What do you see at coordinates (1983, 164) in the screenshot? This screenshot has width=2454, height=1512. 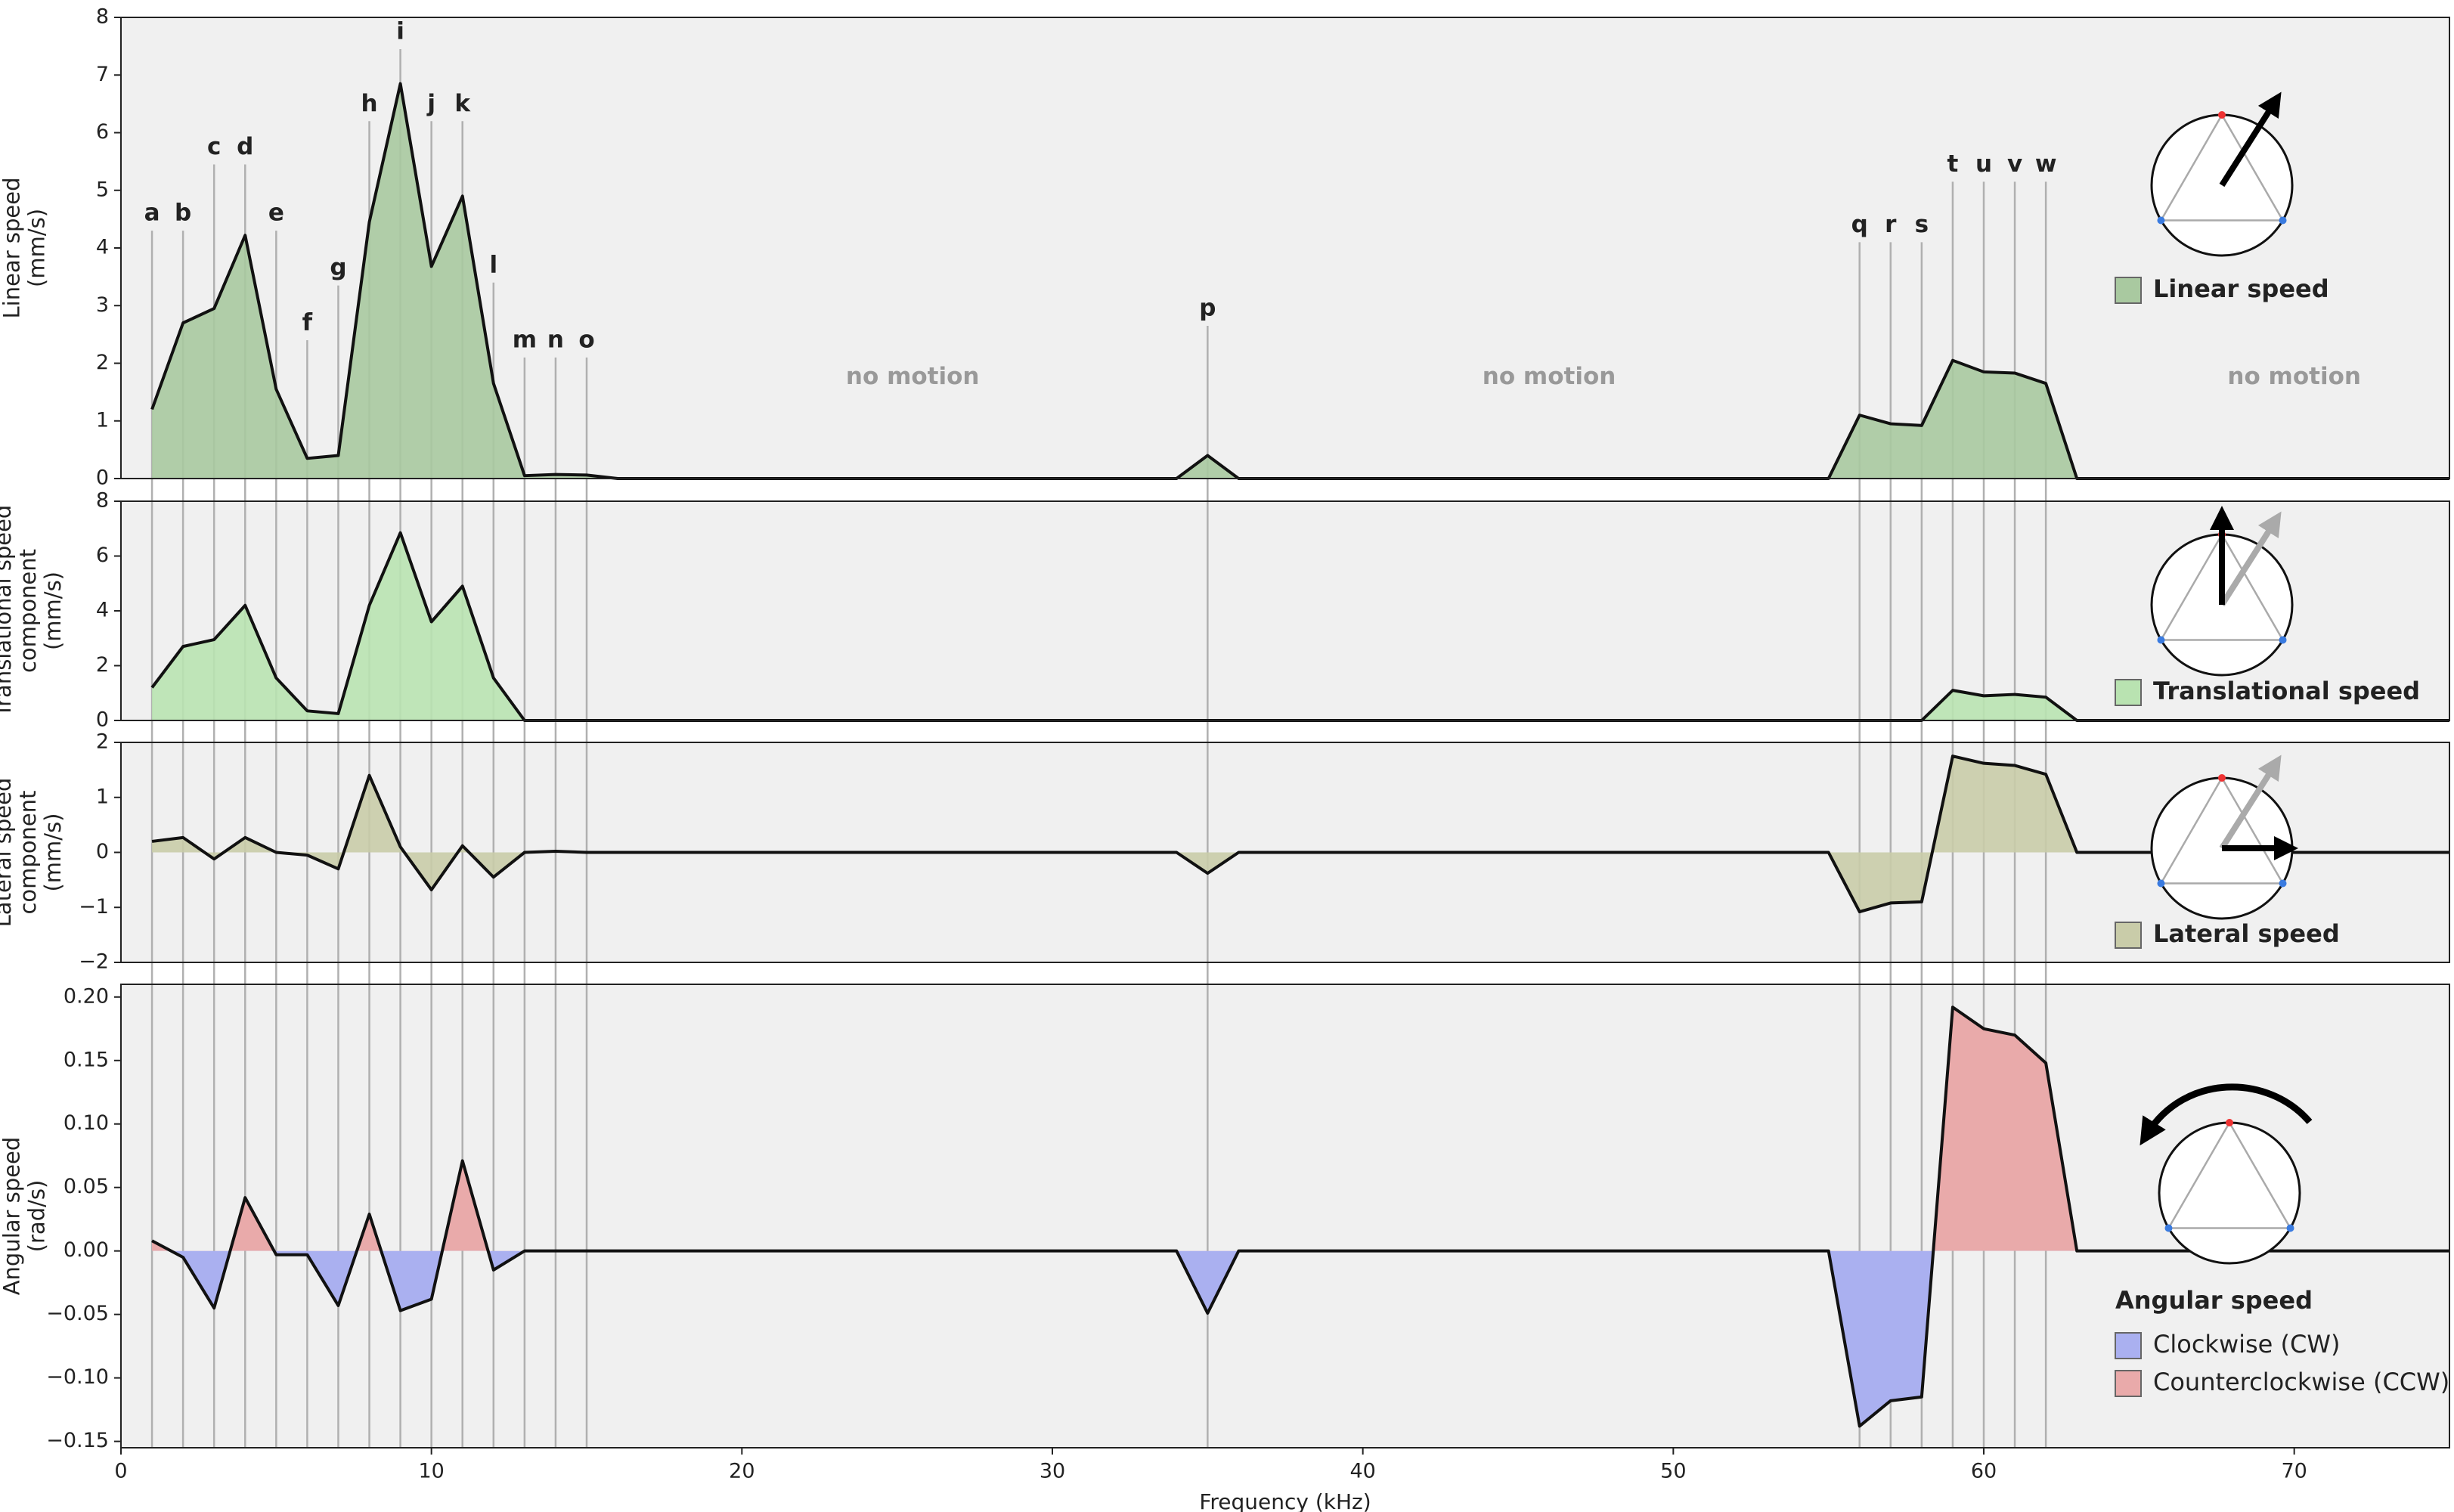 I see `annotation-label: u` at bounding box center [1983, 164].